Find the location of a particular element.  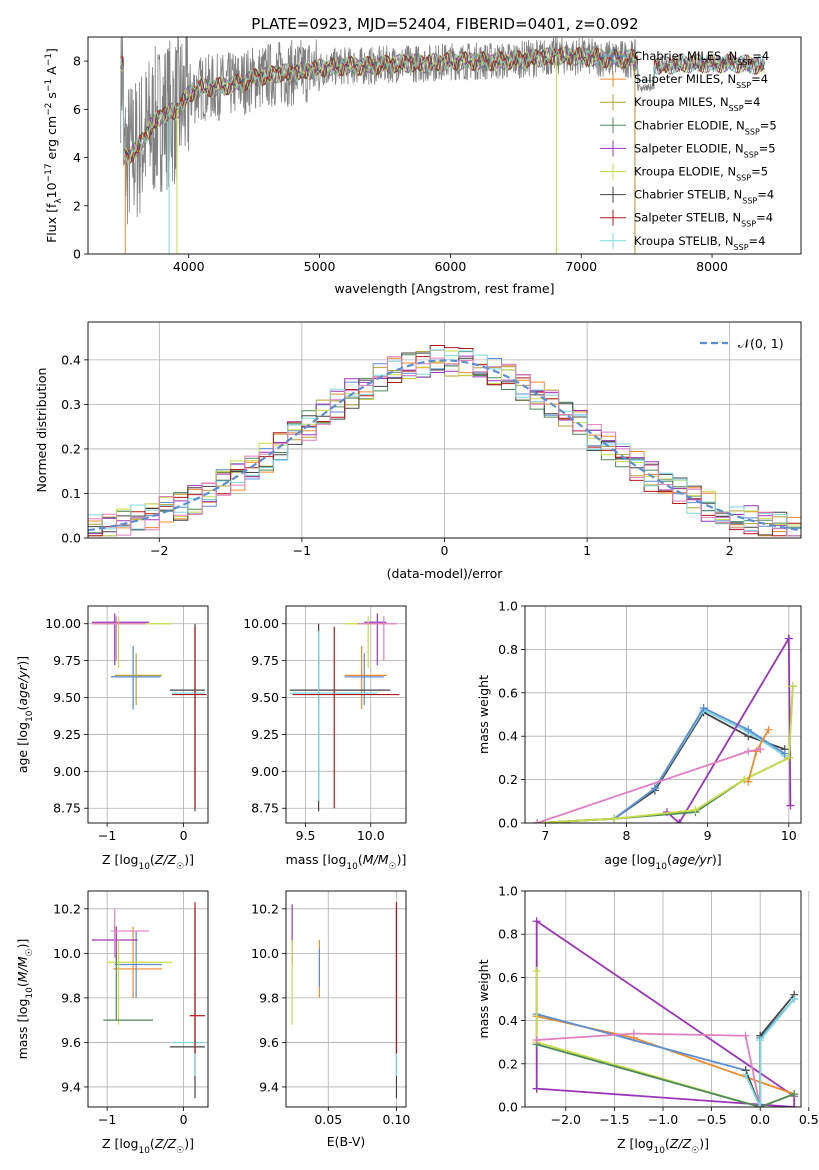

x-tick-label: 9.5 is located at coordinates (306, 835).